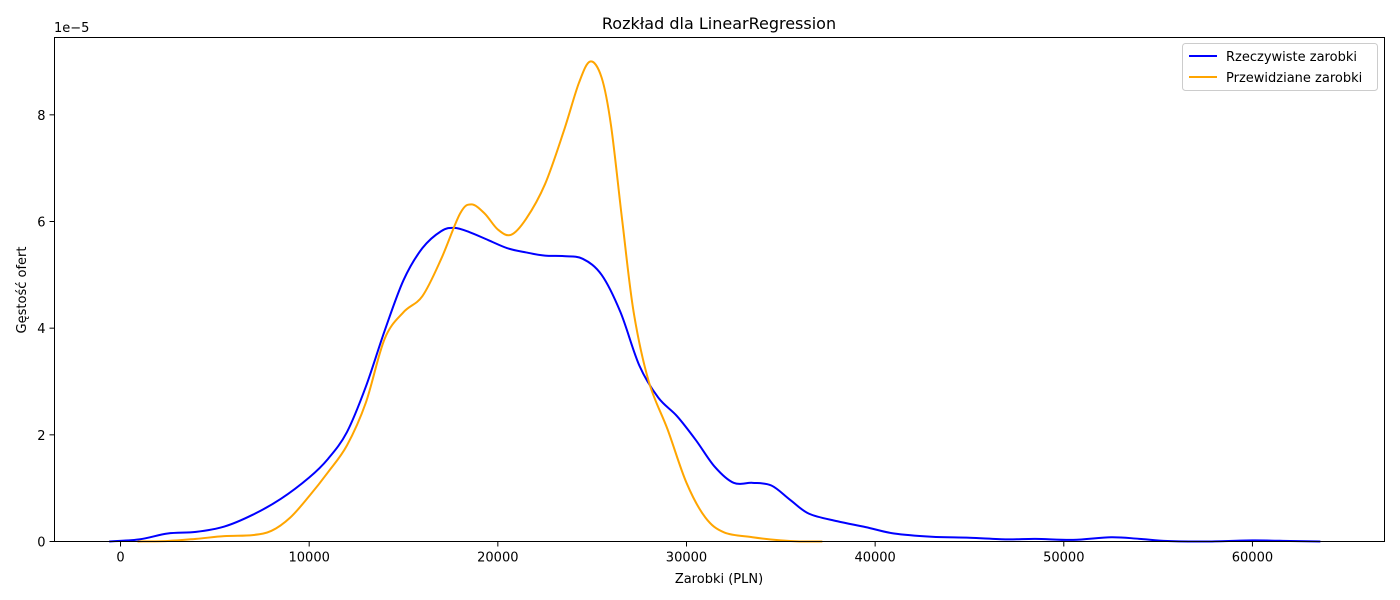  I want to click on y-tick-label: 6, so click(41, 223).